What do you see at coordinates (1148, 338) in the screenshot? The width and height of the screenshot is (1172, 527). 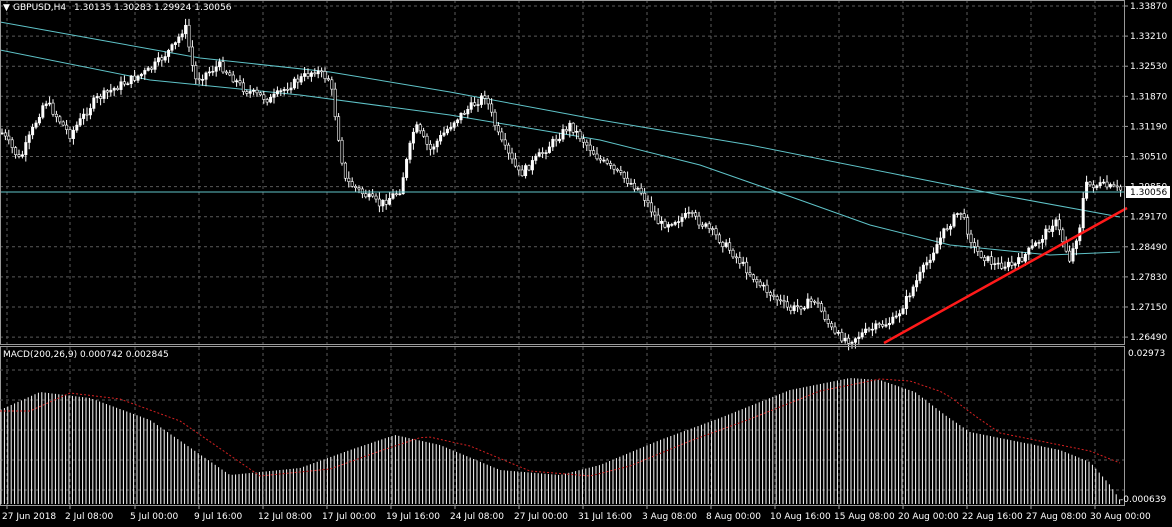 I see `price-tick-label: 1.26490` at bounding box center [1148, 338].